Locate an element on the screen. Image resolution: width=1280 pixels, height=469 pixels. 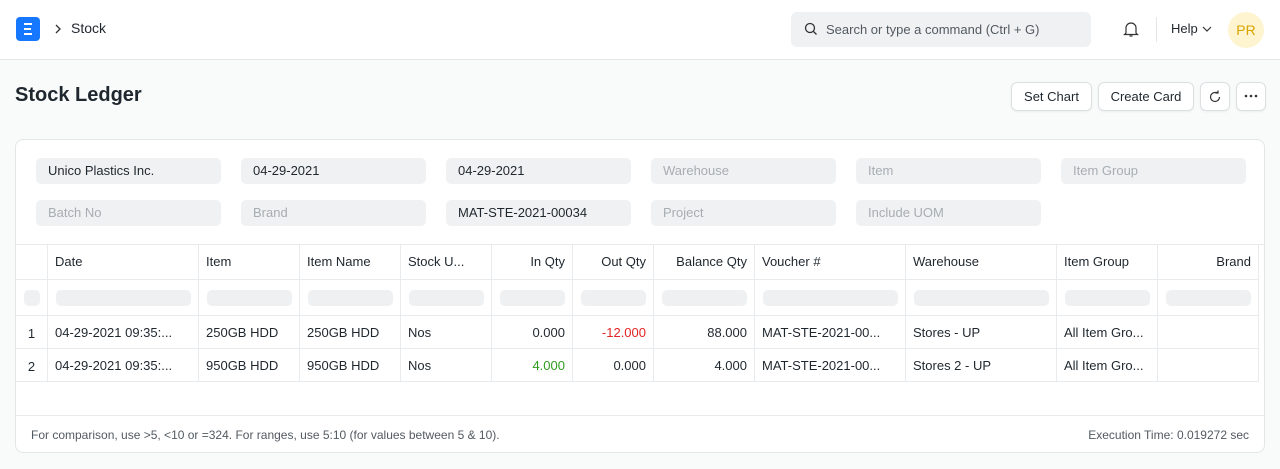
column-header: Item Name is located at coordinates (350, 262).